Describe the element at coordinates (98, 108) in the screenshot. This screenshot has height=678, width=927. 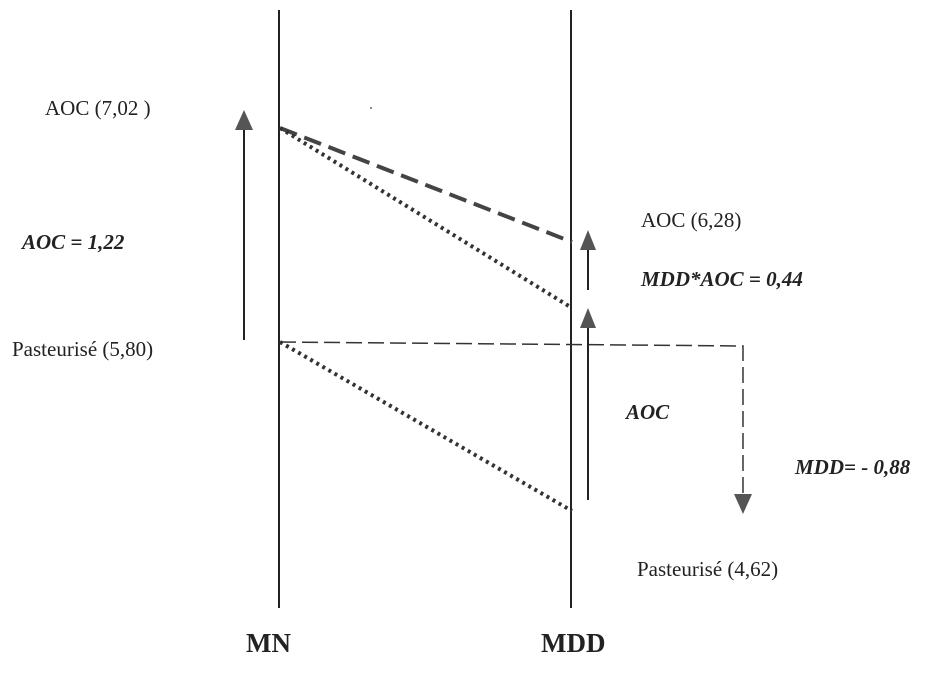
I see `aoc-mn-label: AOC (7,02 )` at that location.